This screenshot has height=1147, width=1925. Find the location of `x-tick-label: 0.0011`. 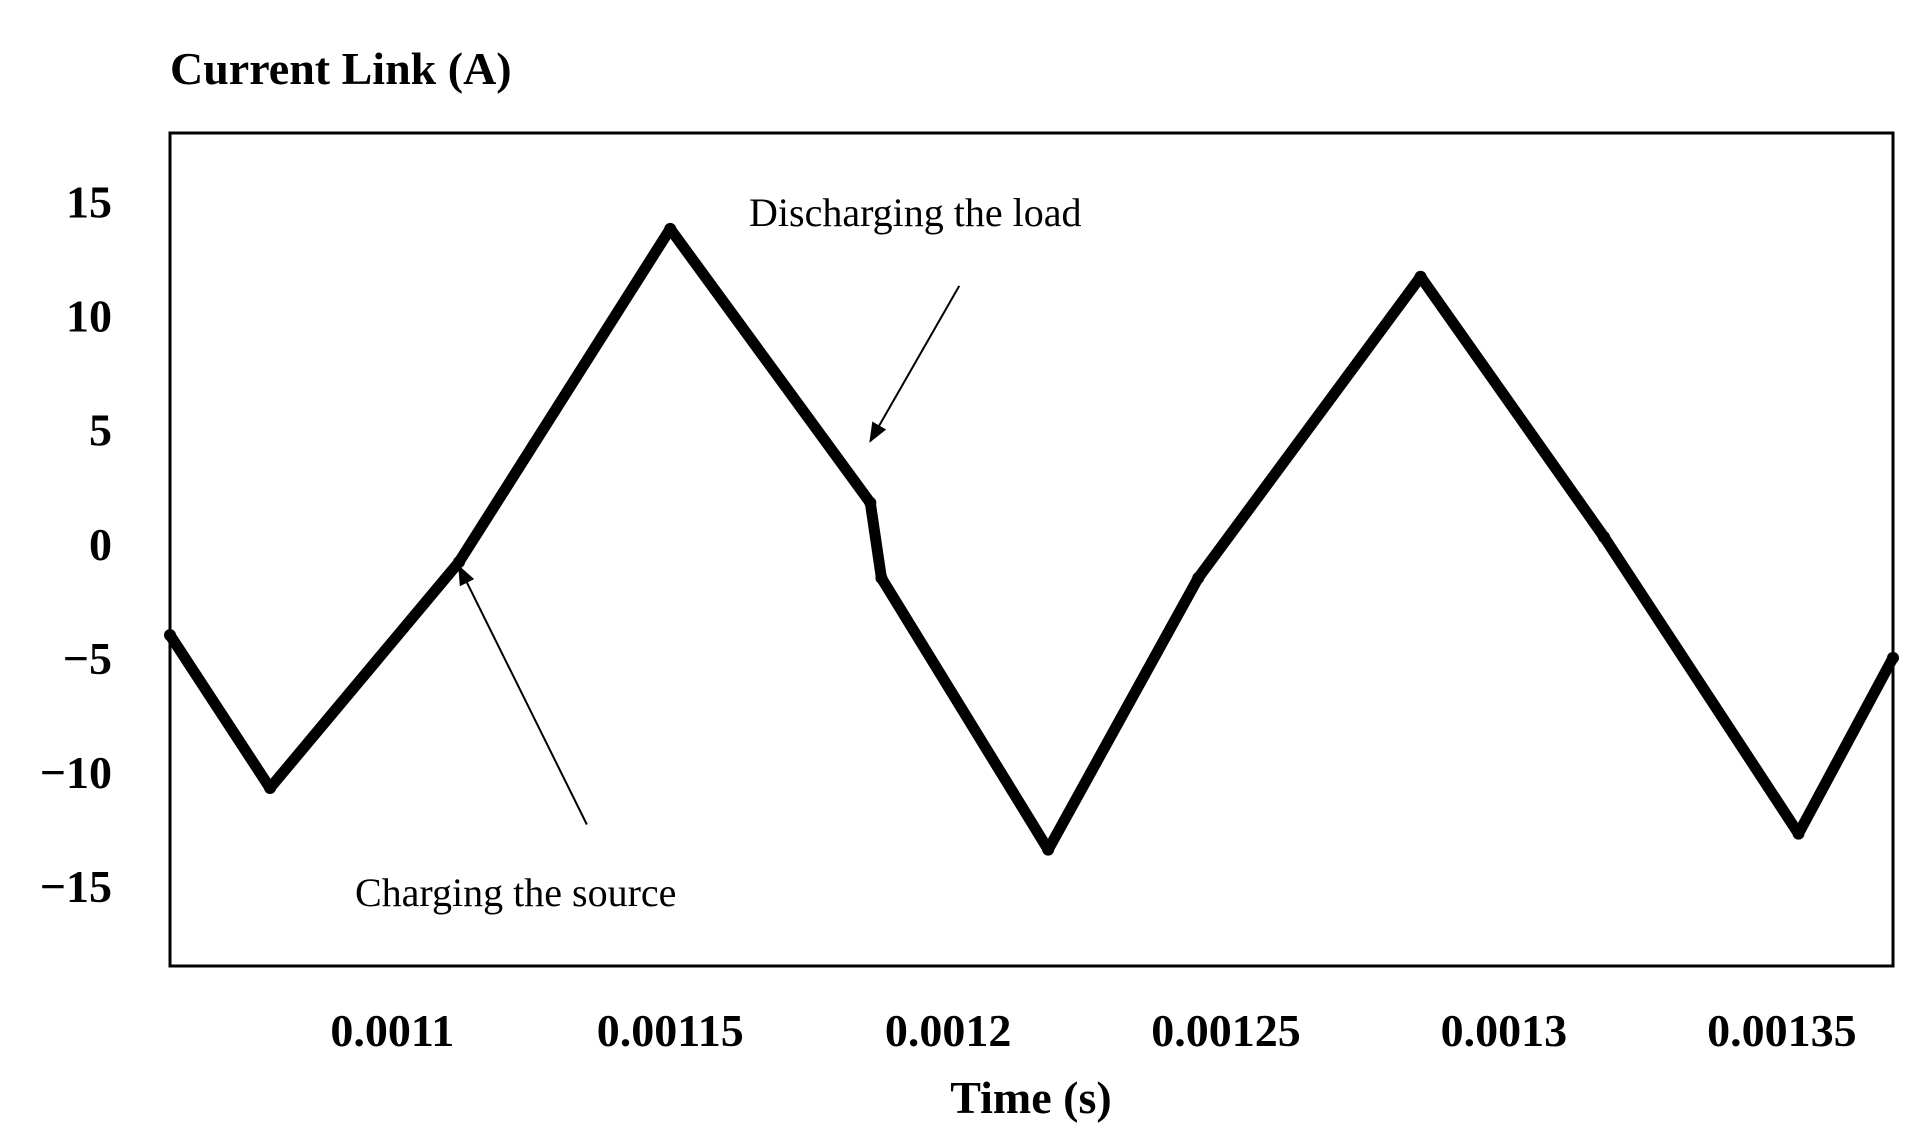

x-tick-label: 0.0011 is located at coordinates (392, 1030).